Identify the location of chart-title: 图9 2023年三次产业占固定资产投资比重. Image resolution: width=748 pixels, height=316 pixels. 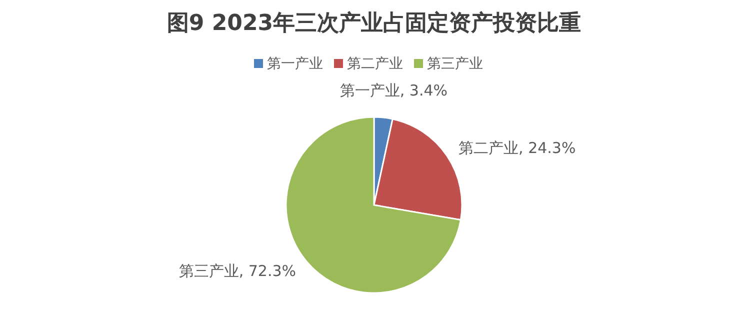
(374, 23).